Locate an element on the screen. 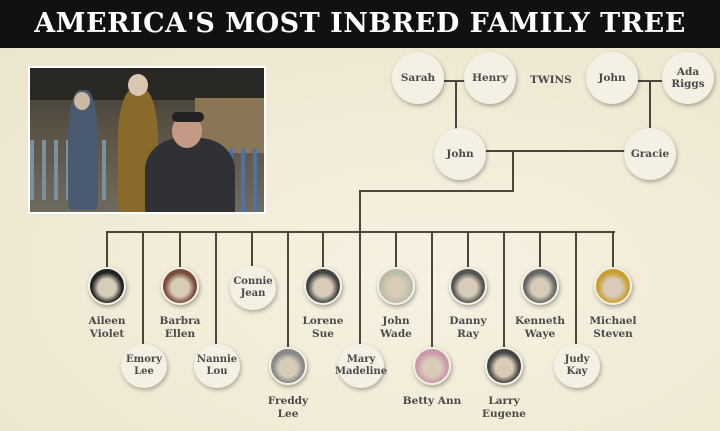 The height and width of the screenshot is (431, 720). label-danny-ray: Danny Ray is located at coordinates (468, 327).